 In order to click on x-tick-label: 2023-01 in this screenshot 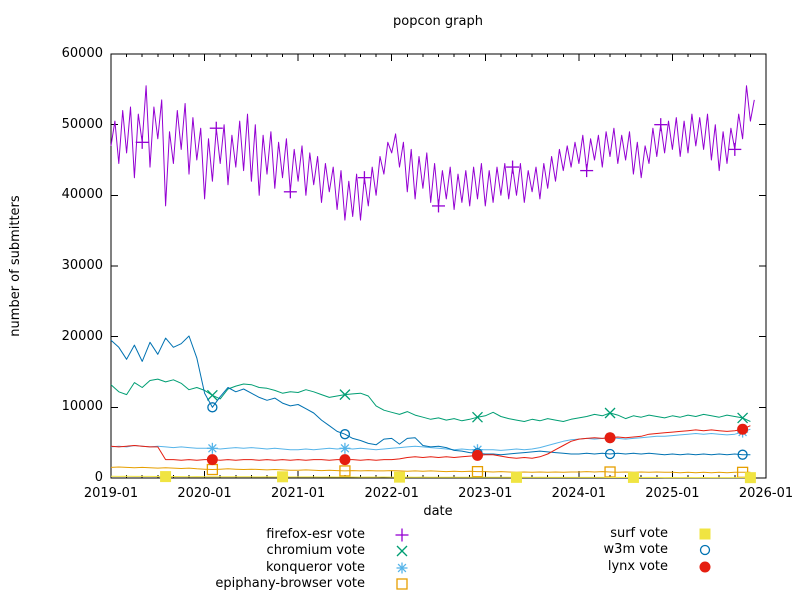, I will do `click(485, 493)`.